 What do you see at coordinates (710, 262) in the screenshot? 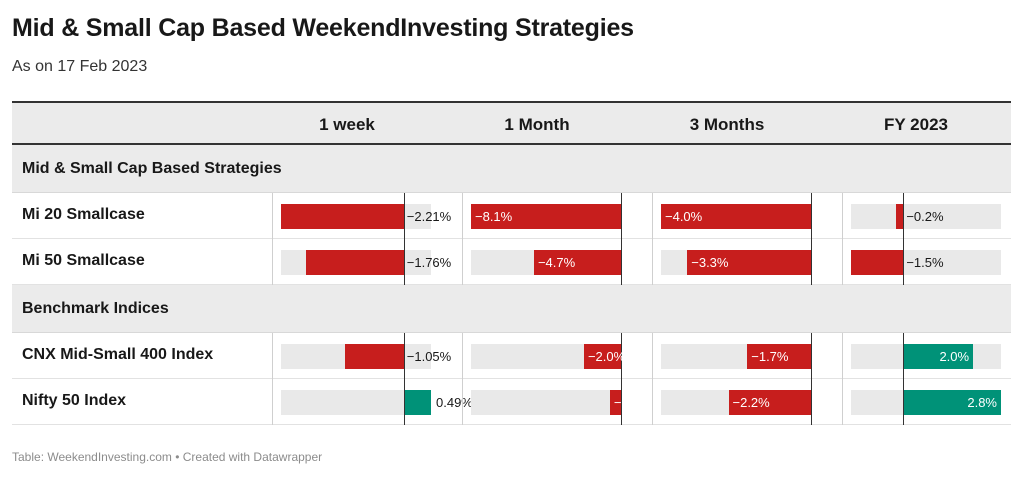
I see `data-label: −3.3%` at bounding box center [710, 262].